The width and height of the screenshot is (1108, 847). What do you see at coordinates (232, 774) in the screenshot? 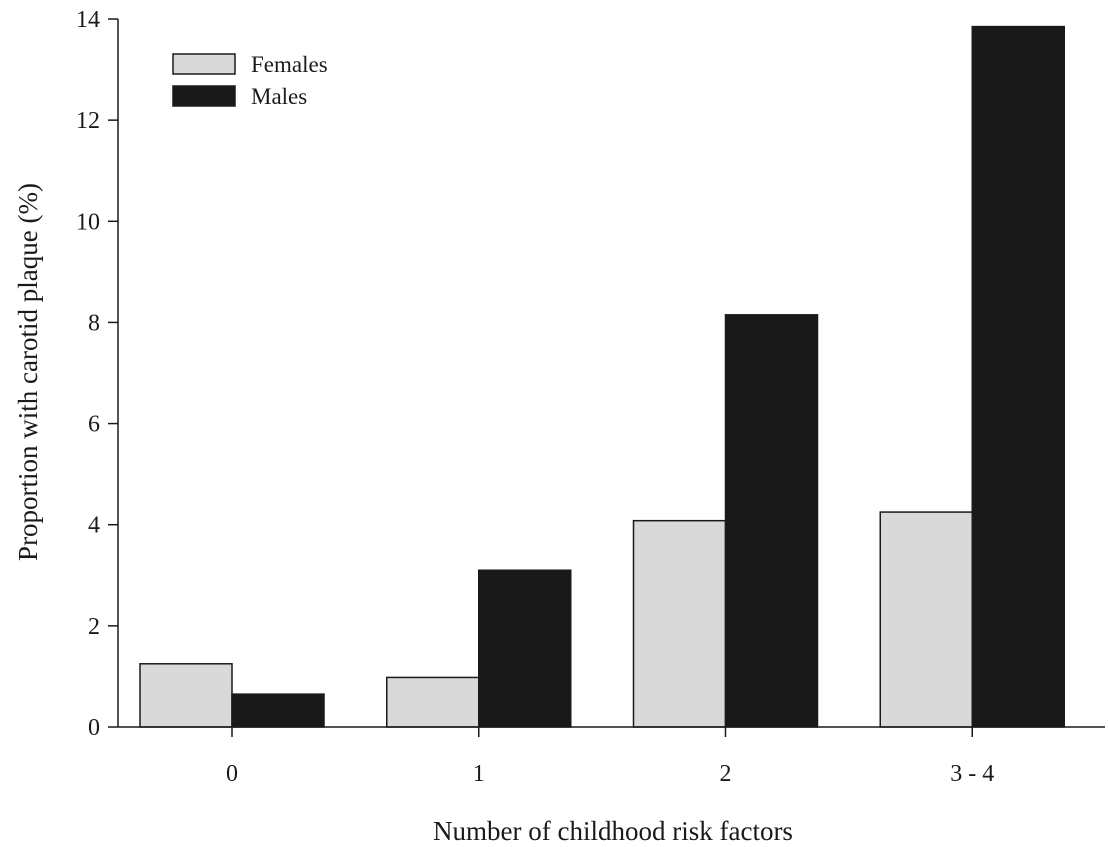
I see `x-tick-label-0: 0` at bounding box center [232, 774].